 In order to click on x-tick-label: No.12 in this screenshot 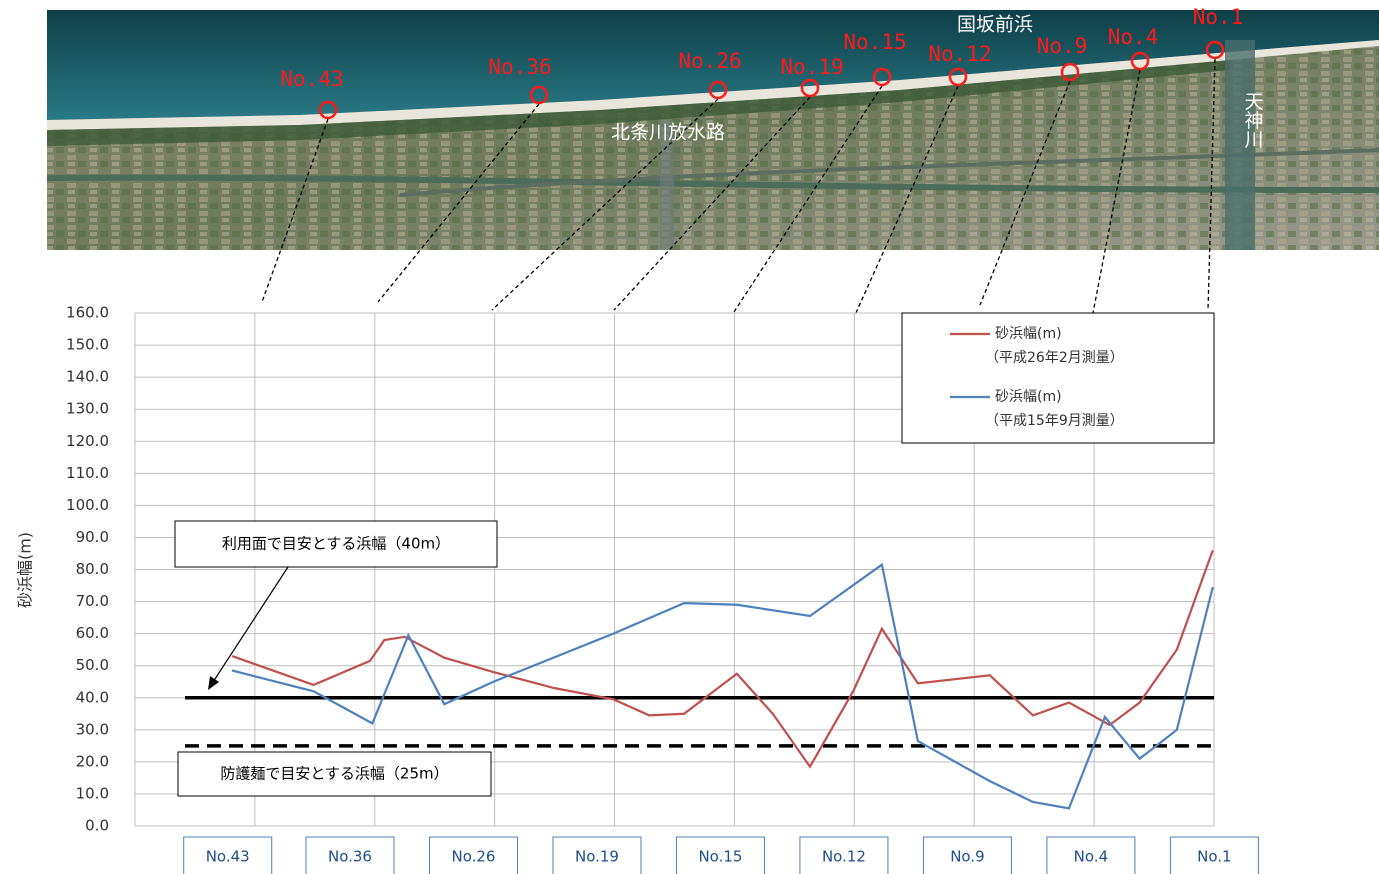, I will do `click(844, 857)`.